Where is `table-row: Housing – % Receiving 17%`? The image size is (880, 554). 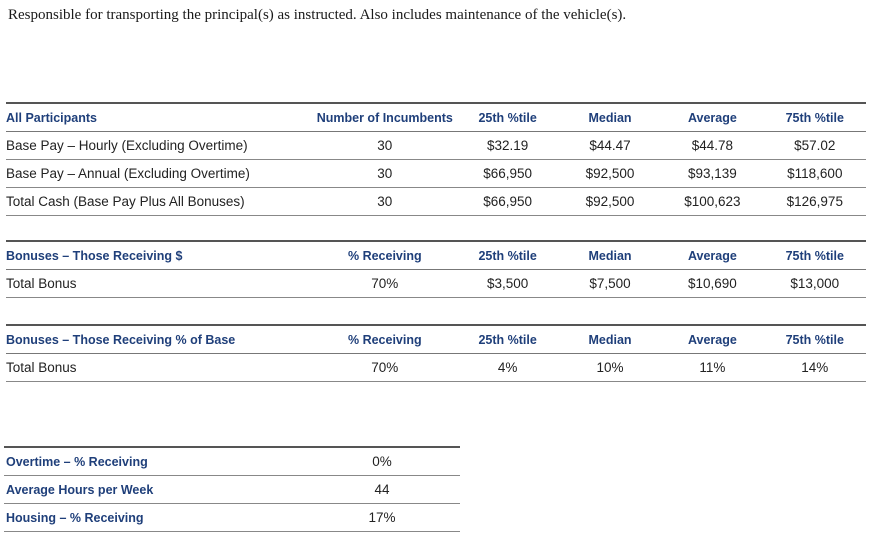 table-row: Housing – % Receiving 17% is located at coordinates (232, 517).